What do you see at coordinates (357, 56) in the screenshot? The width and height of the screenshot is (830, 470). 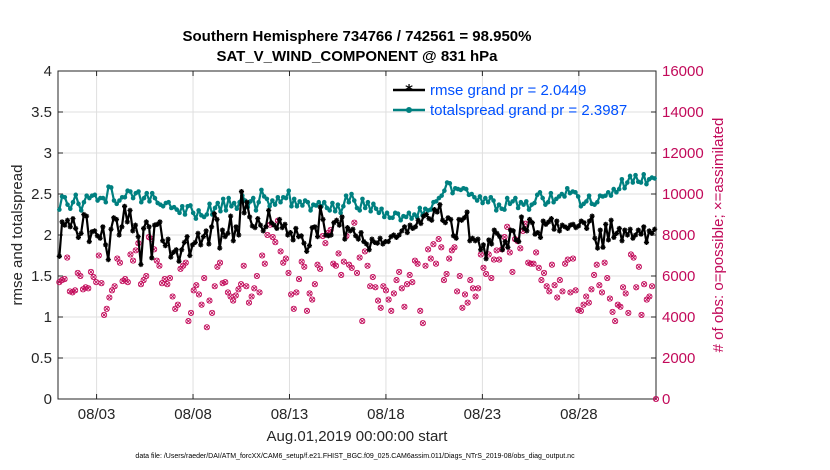 I see `chart-subtitle: SAT_V_WIND_COMPONENT @ 831 hPa` at bounding box center [357, 56].